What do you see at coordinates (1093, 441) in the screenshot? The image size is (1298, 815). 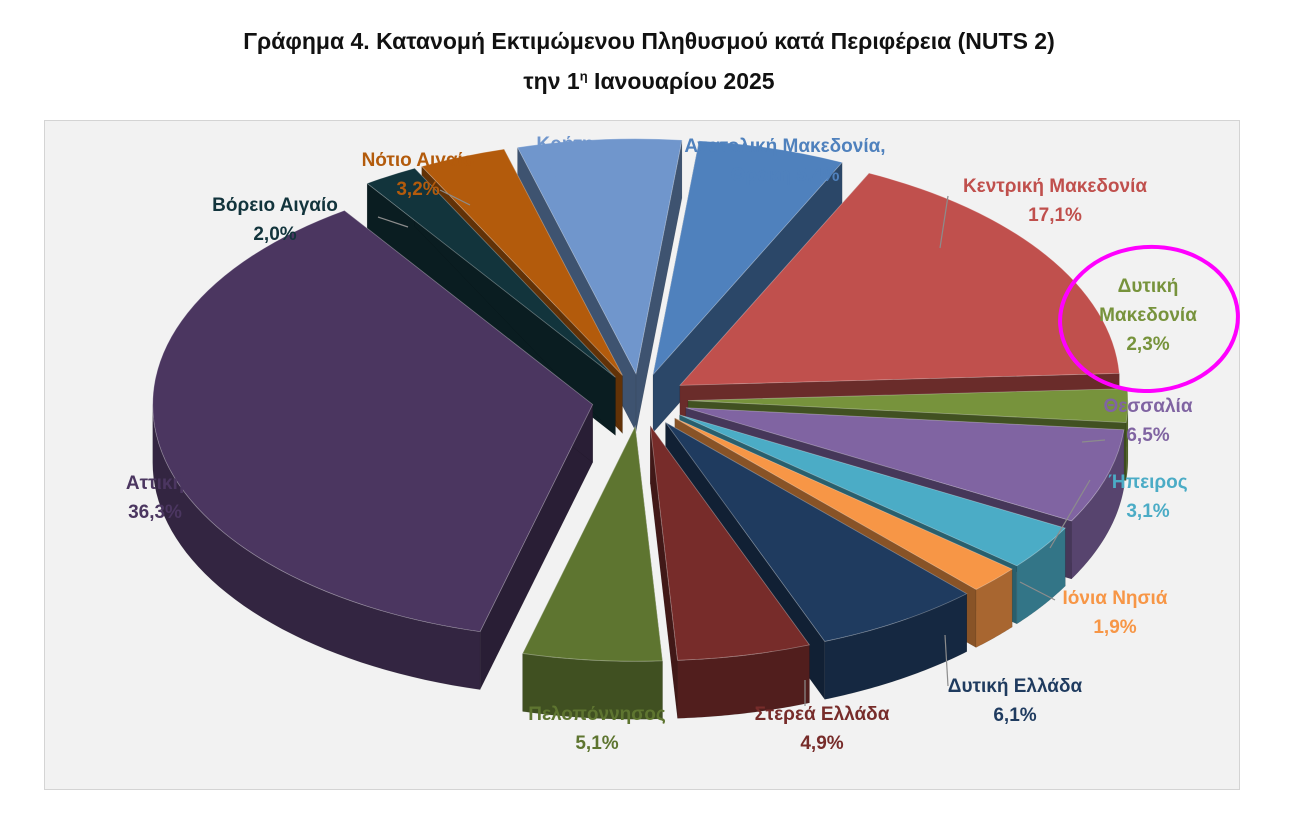 I see `leader-line-θεσσαλία` at bounding box center [1093, 441].